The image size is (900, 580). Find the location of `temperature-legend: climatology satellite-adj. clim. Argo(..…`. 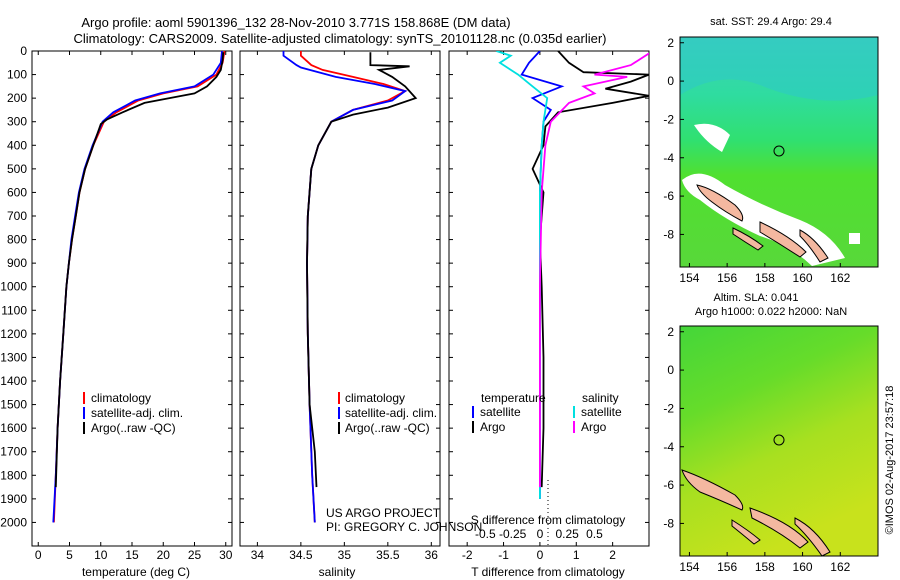

temperature-legend: climatology satellite-adj. clim. Argo(..… is located at coordinates (133, 413).